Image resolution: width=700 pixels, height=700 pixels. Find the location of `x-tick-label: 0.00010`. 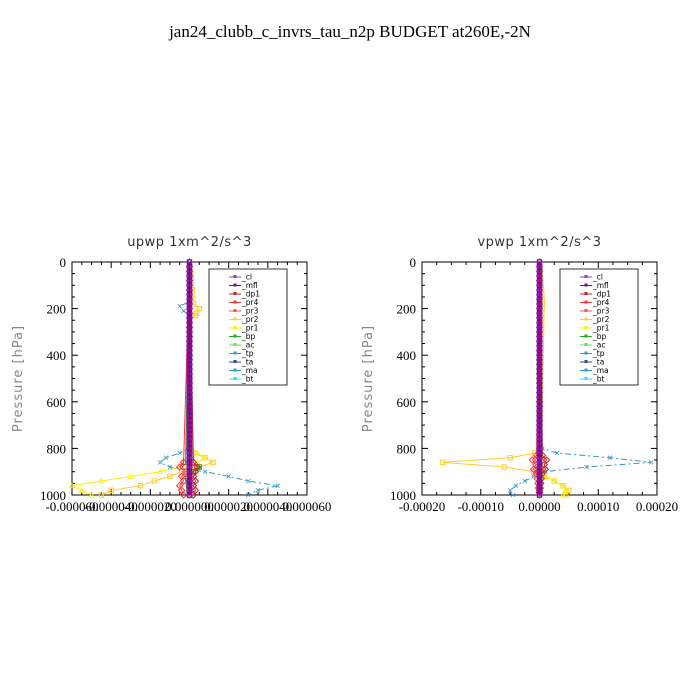

x-tick-label: 0.00010 is located at coordinates (598, 506).